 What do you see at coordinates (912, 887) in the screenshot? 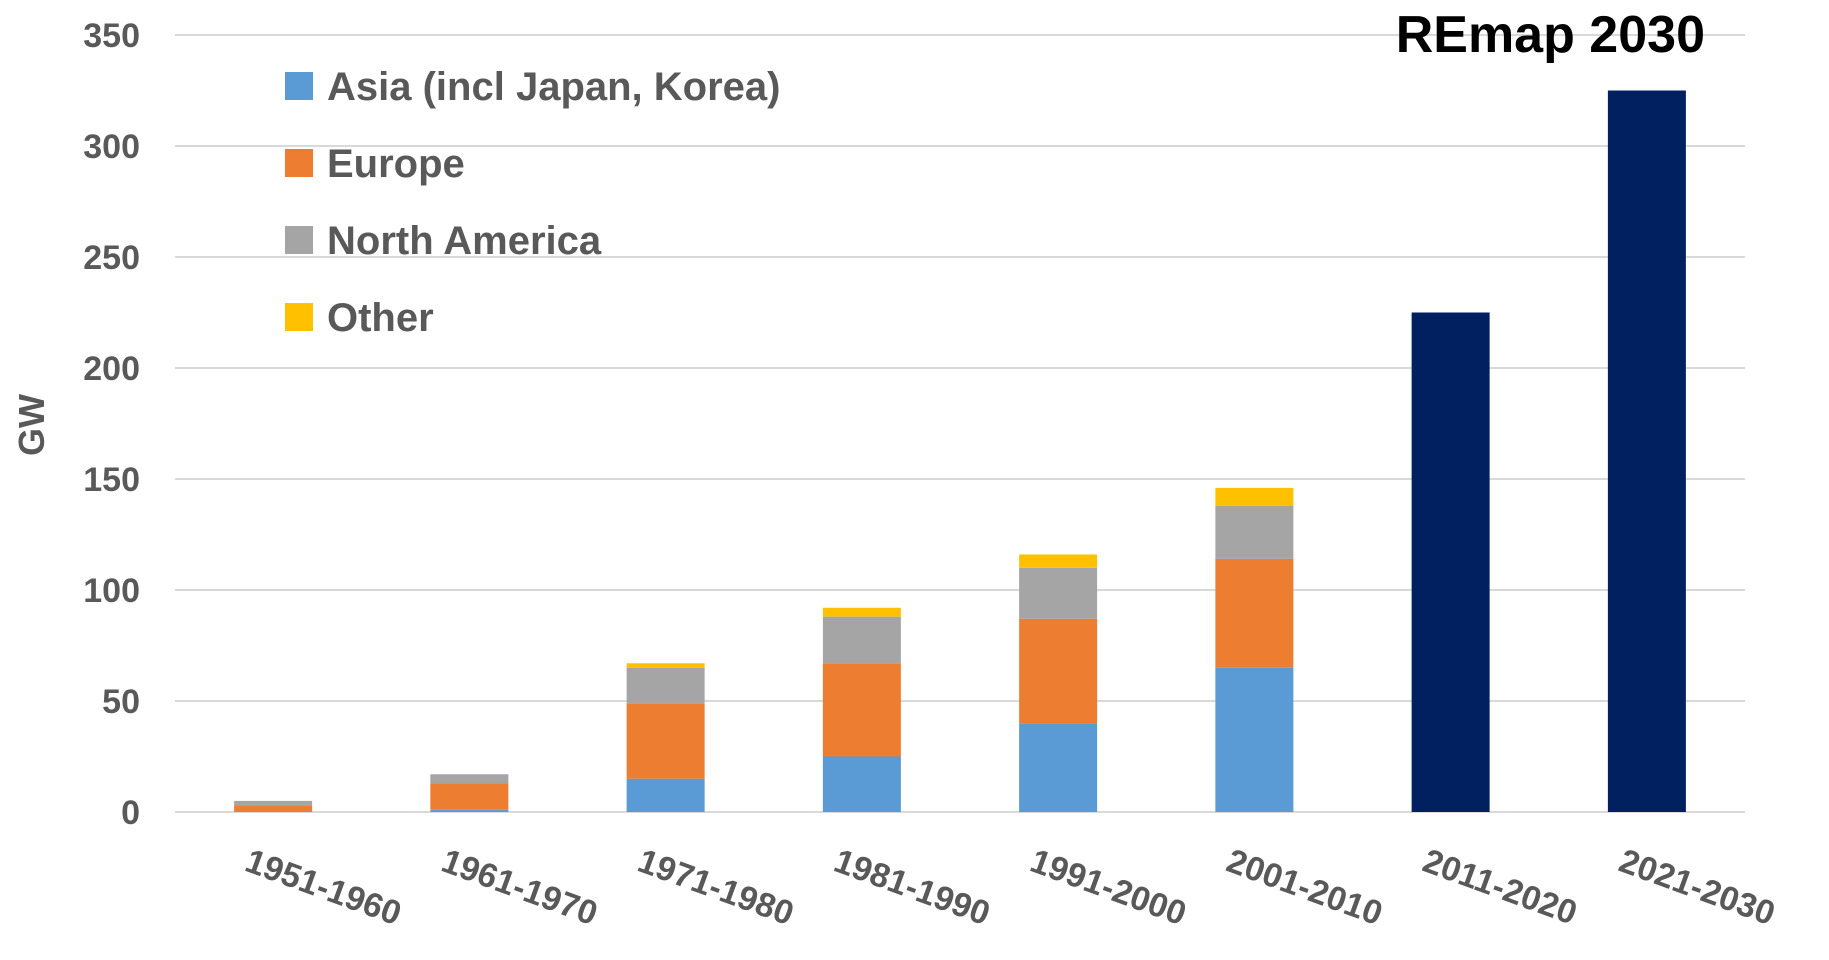
I see `x-tick-label: 1981-1990` at bounding box center [912, 887].